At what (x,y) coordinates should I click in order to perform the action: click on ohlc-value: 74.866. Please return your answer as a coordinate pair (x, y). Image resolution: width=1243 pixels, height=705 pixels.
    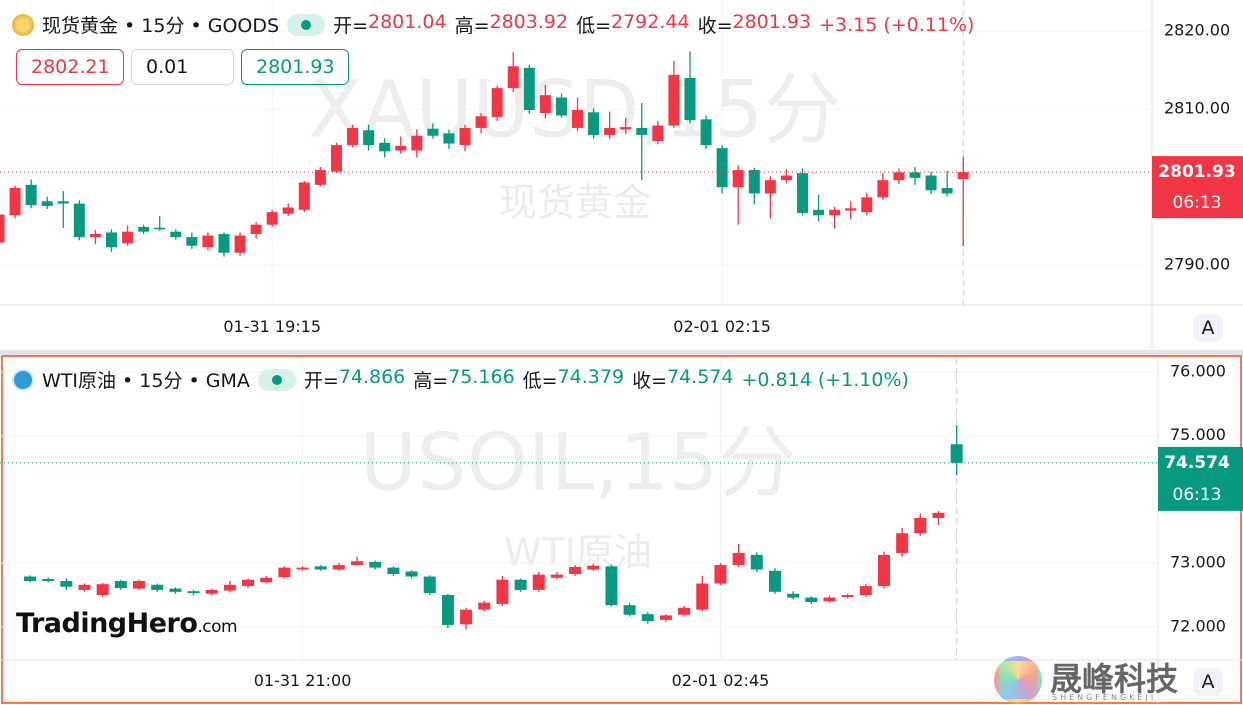
    Looking at the image, I should click on (372, 377).